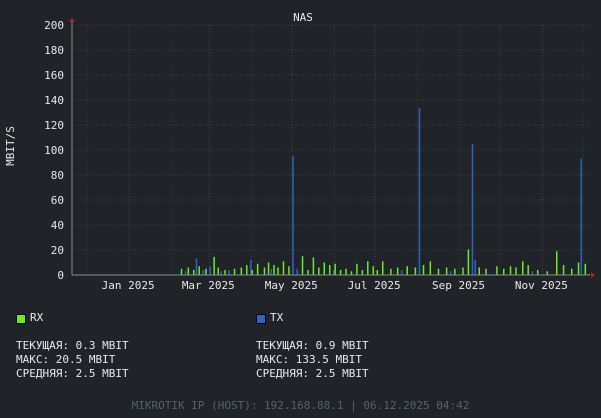  Describe the element at coordinates (57, 200) in the screenshot. I see `y-tick-label: 60` at that location.